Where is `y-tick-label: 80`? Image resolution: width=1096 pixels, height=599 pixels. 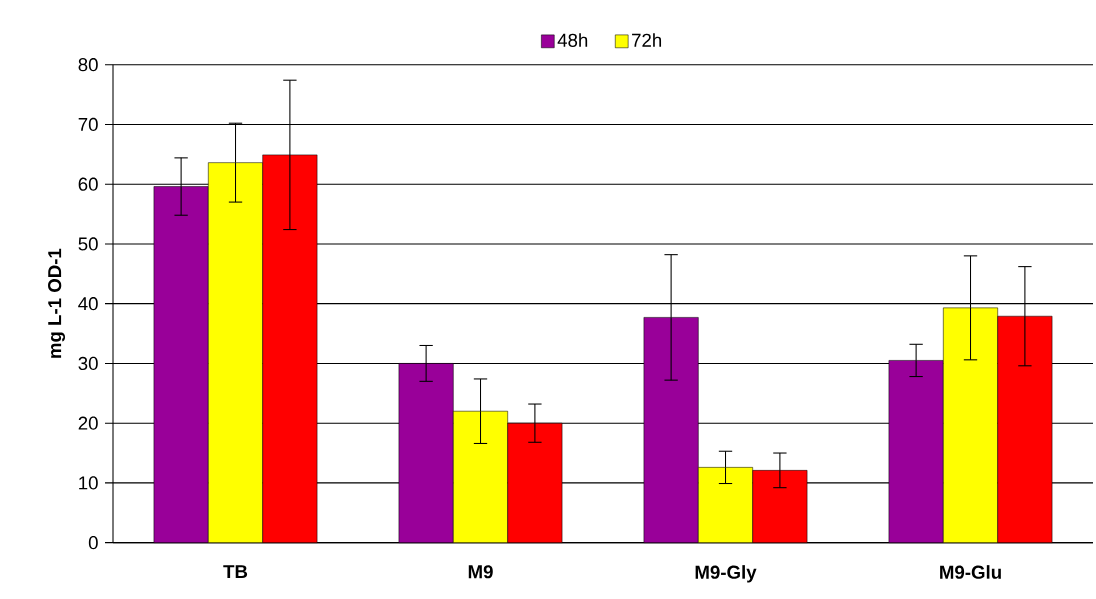
y-tick-label: 80 is located at coordinates (88, 65).